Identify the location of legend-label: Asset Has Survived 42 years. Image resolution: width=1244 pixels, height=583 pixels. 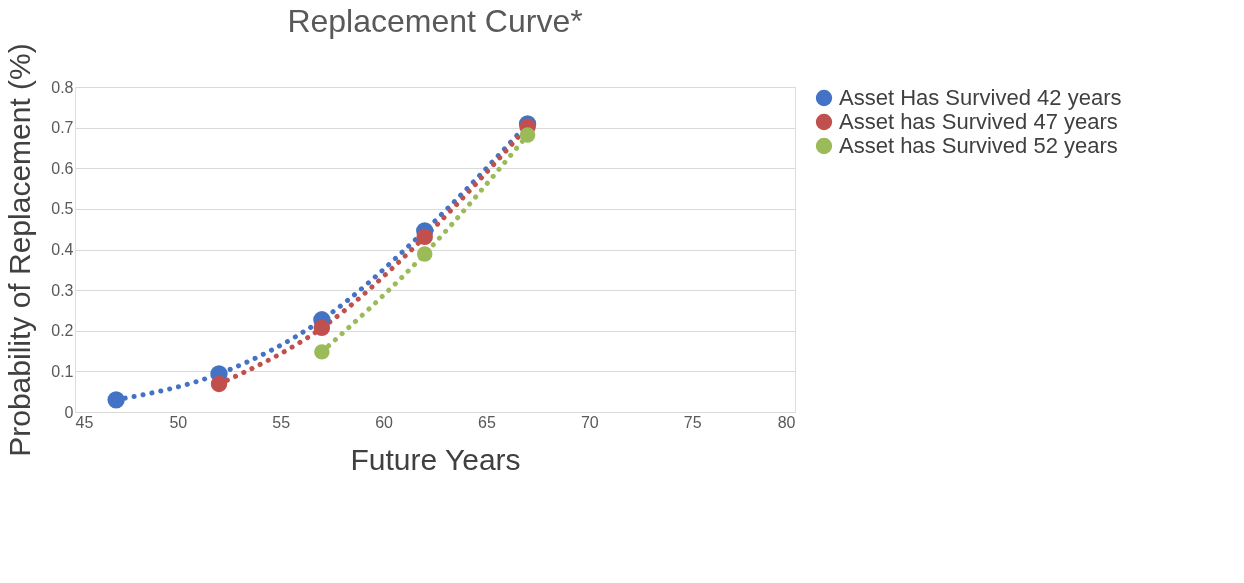
(980, 97).